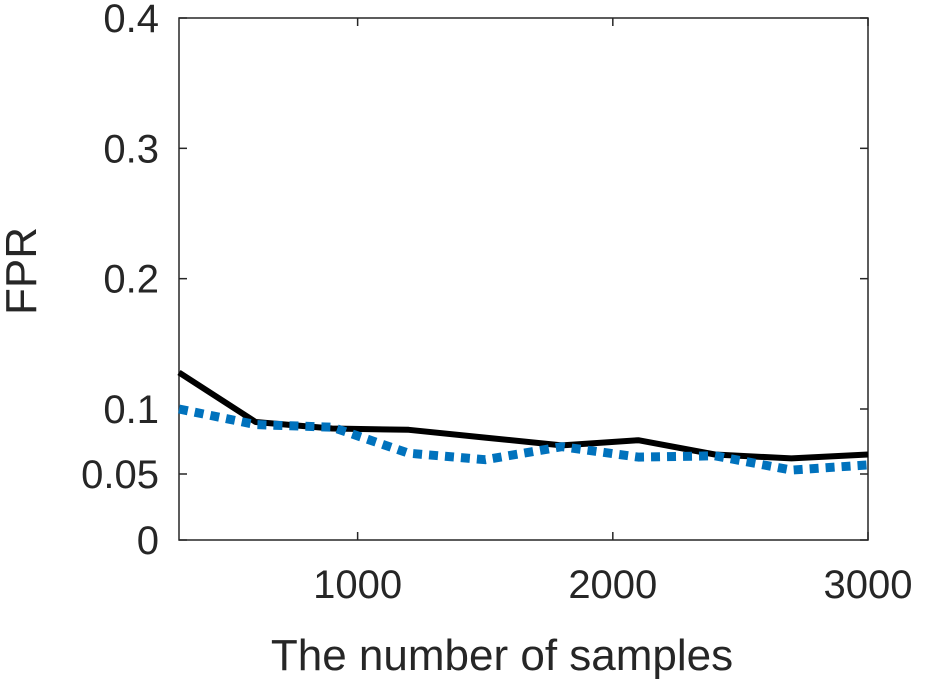 The width and height of the screenshot is (925, 681). Describe the element at coordinates (357, 585) in the screenshot. I see `x-tick-label: 1000` at that location.